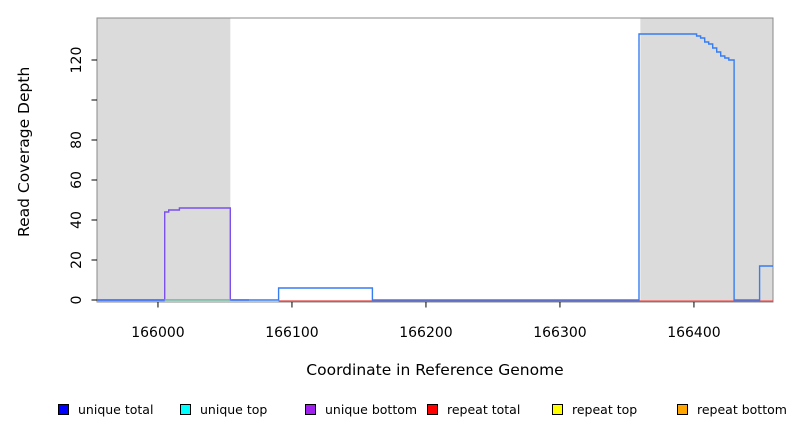 Image resolution: width=792 pixels, height=432 pixels. Describe the element at coordinates (77, 300) in the screenshot. I see `y-axis-tick-label: 0` at that location.